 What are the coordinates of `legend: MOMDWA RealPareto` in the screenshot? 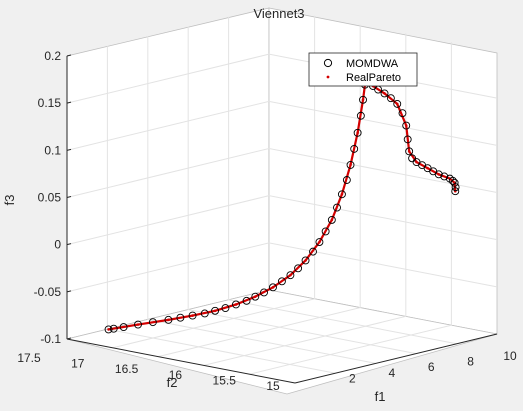 It's located at (363, 69).